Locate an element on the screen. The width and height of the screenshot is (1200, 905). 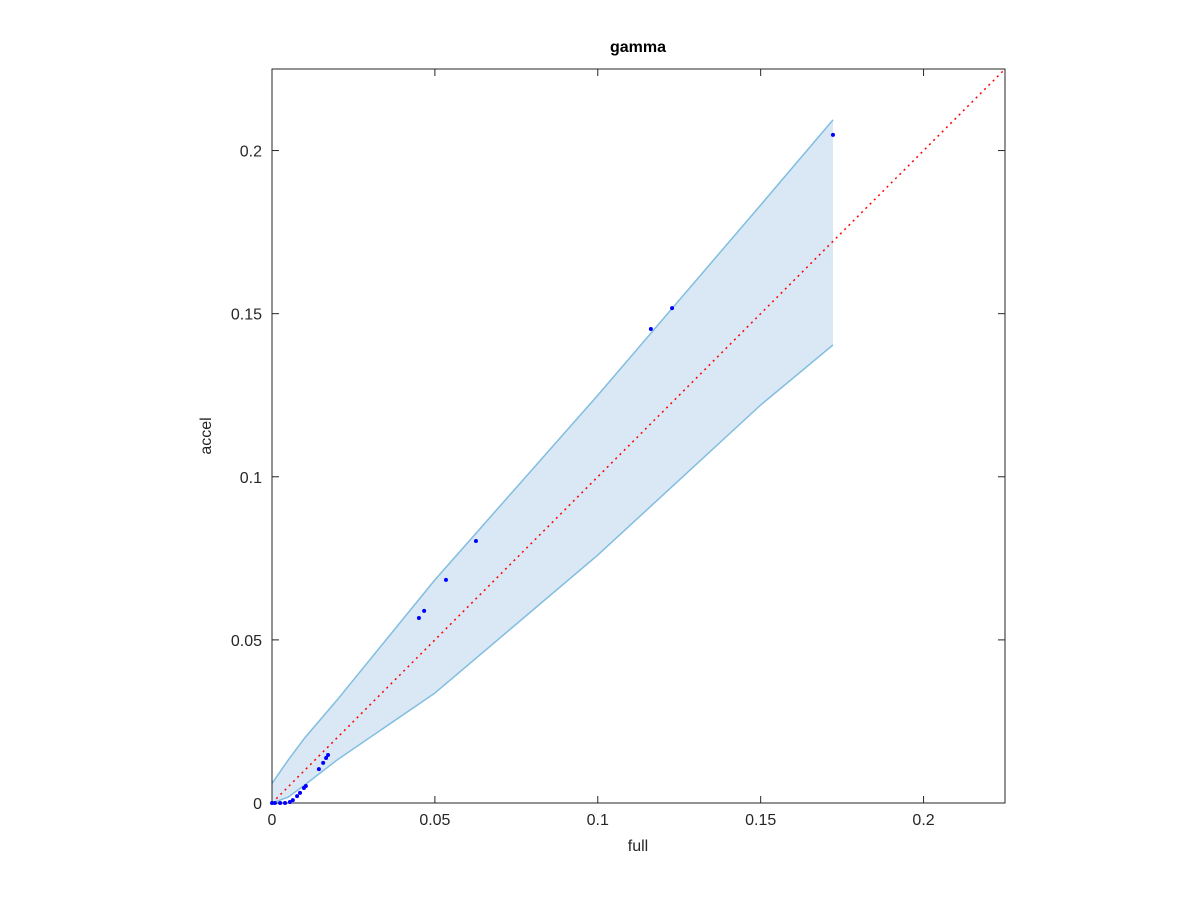
y-tick-label: 0.2 is located at coordinates (251, 152).